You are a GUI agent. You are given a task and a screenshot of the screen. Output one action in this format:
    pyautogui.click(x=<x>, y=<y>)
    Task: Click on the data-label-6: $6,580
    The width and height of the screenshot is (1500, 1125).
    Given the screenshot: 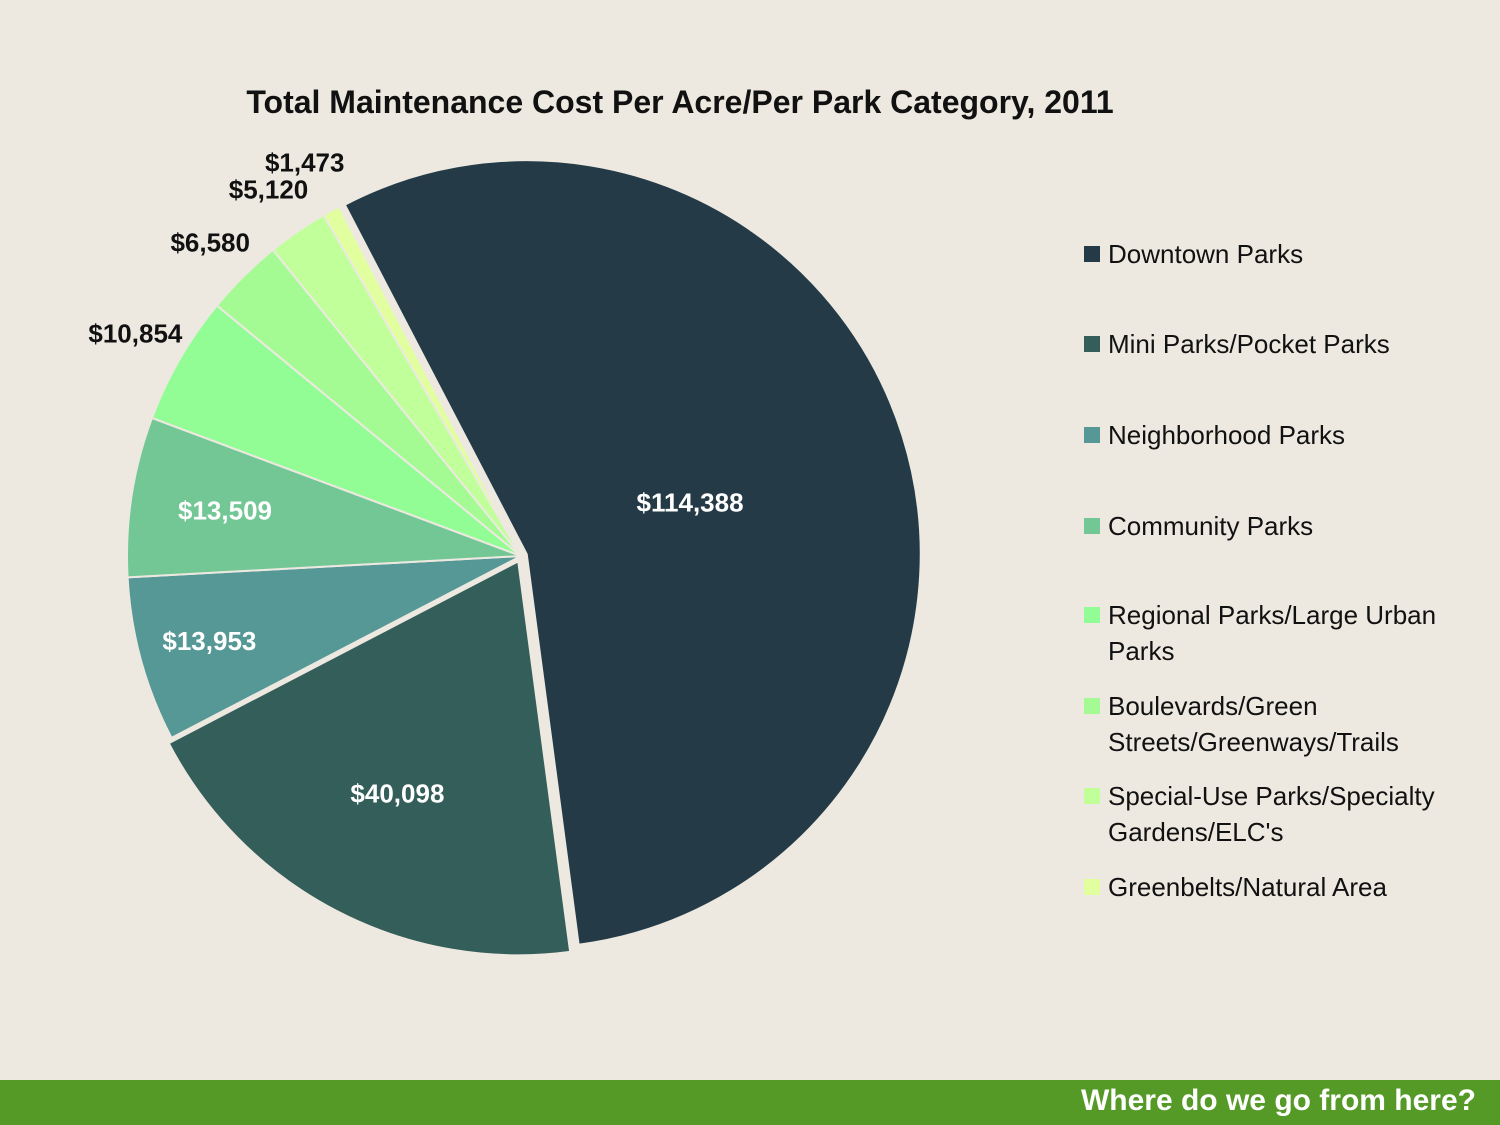 What is the action you would take?
    pyautogui.click(x=210, y=243)
    